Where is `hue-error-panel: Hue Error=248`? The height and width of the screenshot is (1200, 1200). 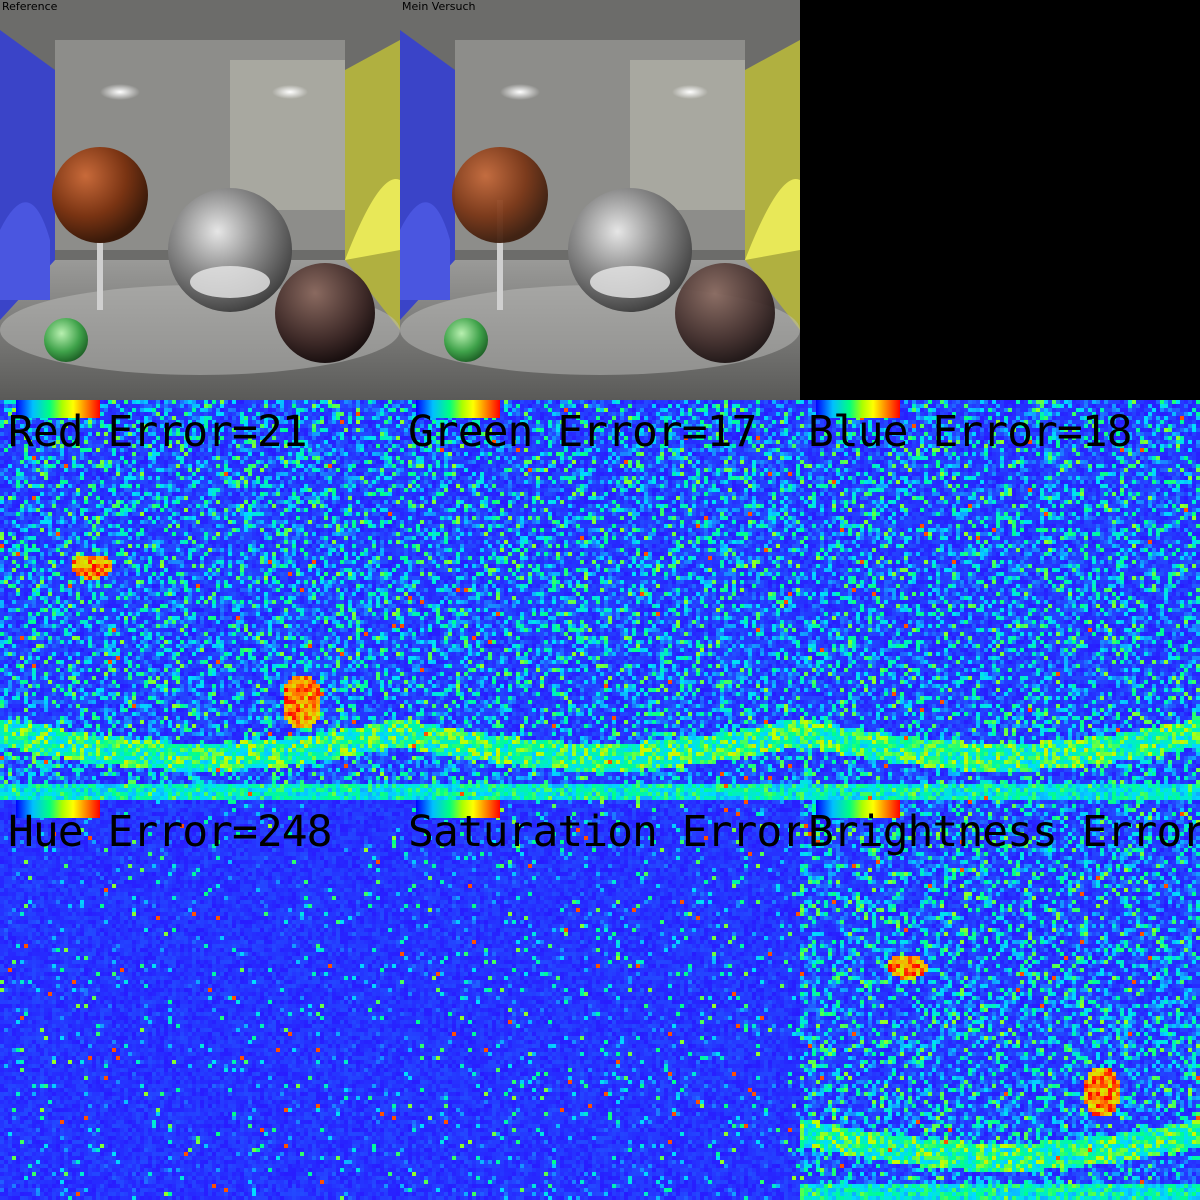
hue-error-panel: Hue Error=248 is located at coordinates (200, 1000).